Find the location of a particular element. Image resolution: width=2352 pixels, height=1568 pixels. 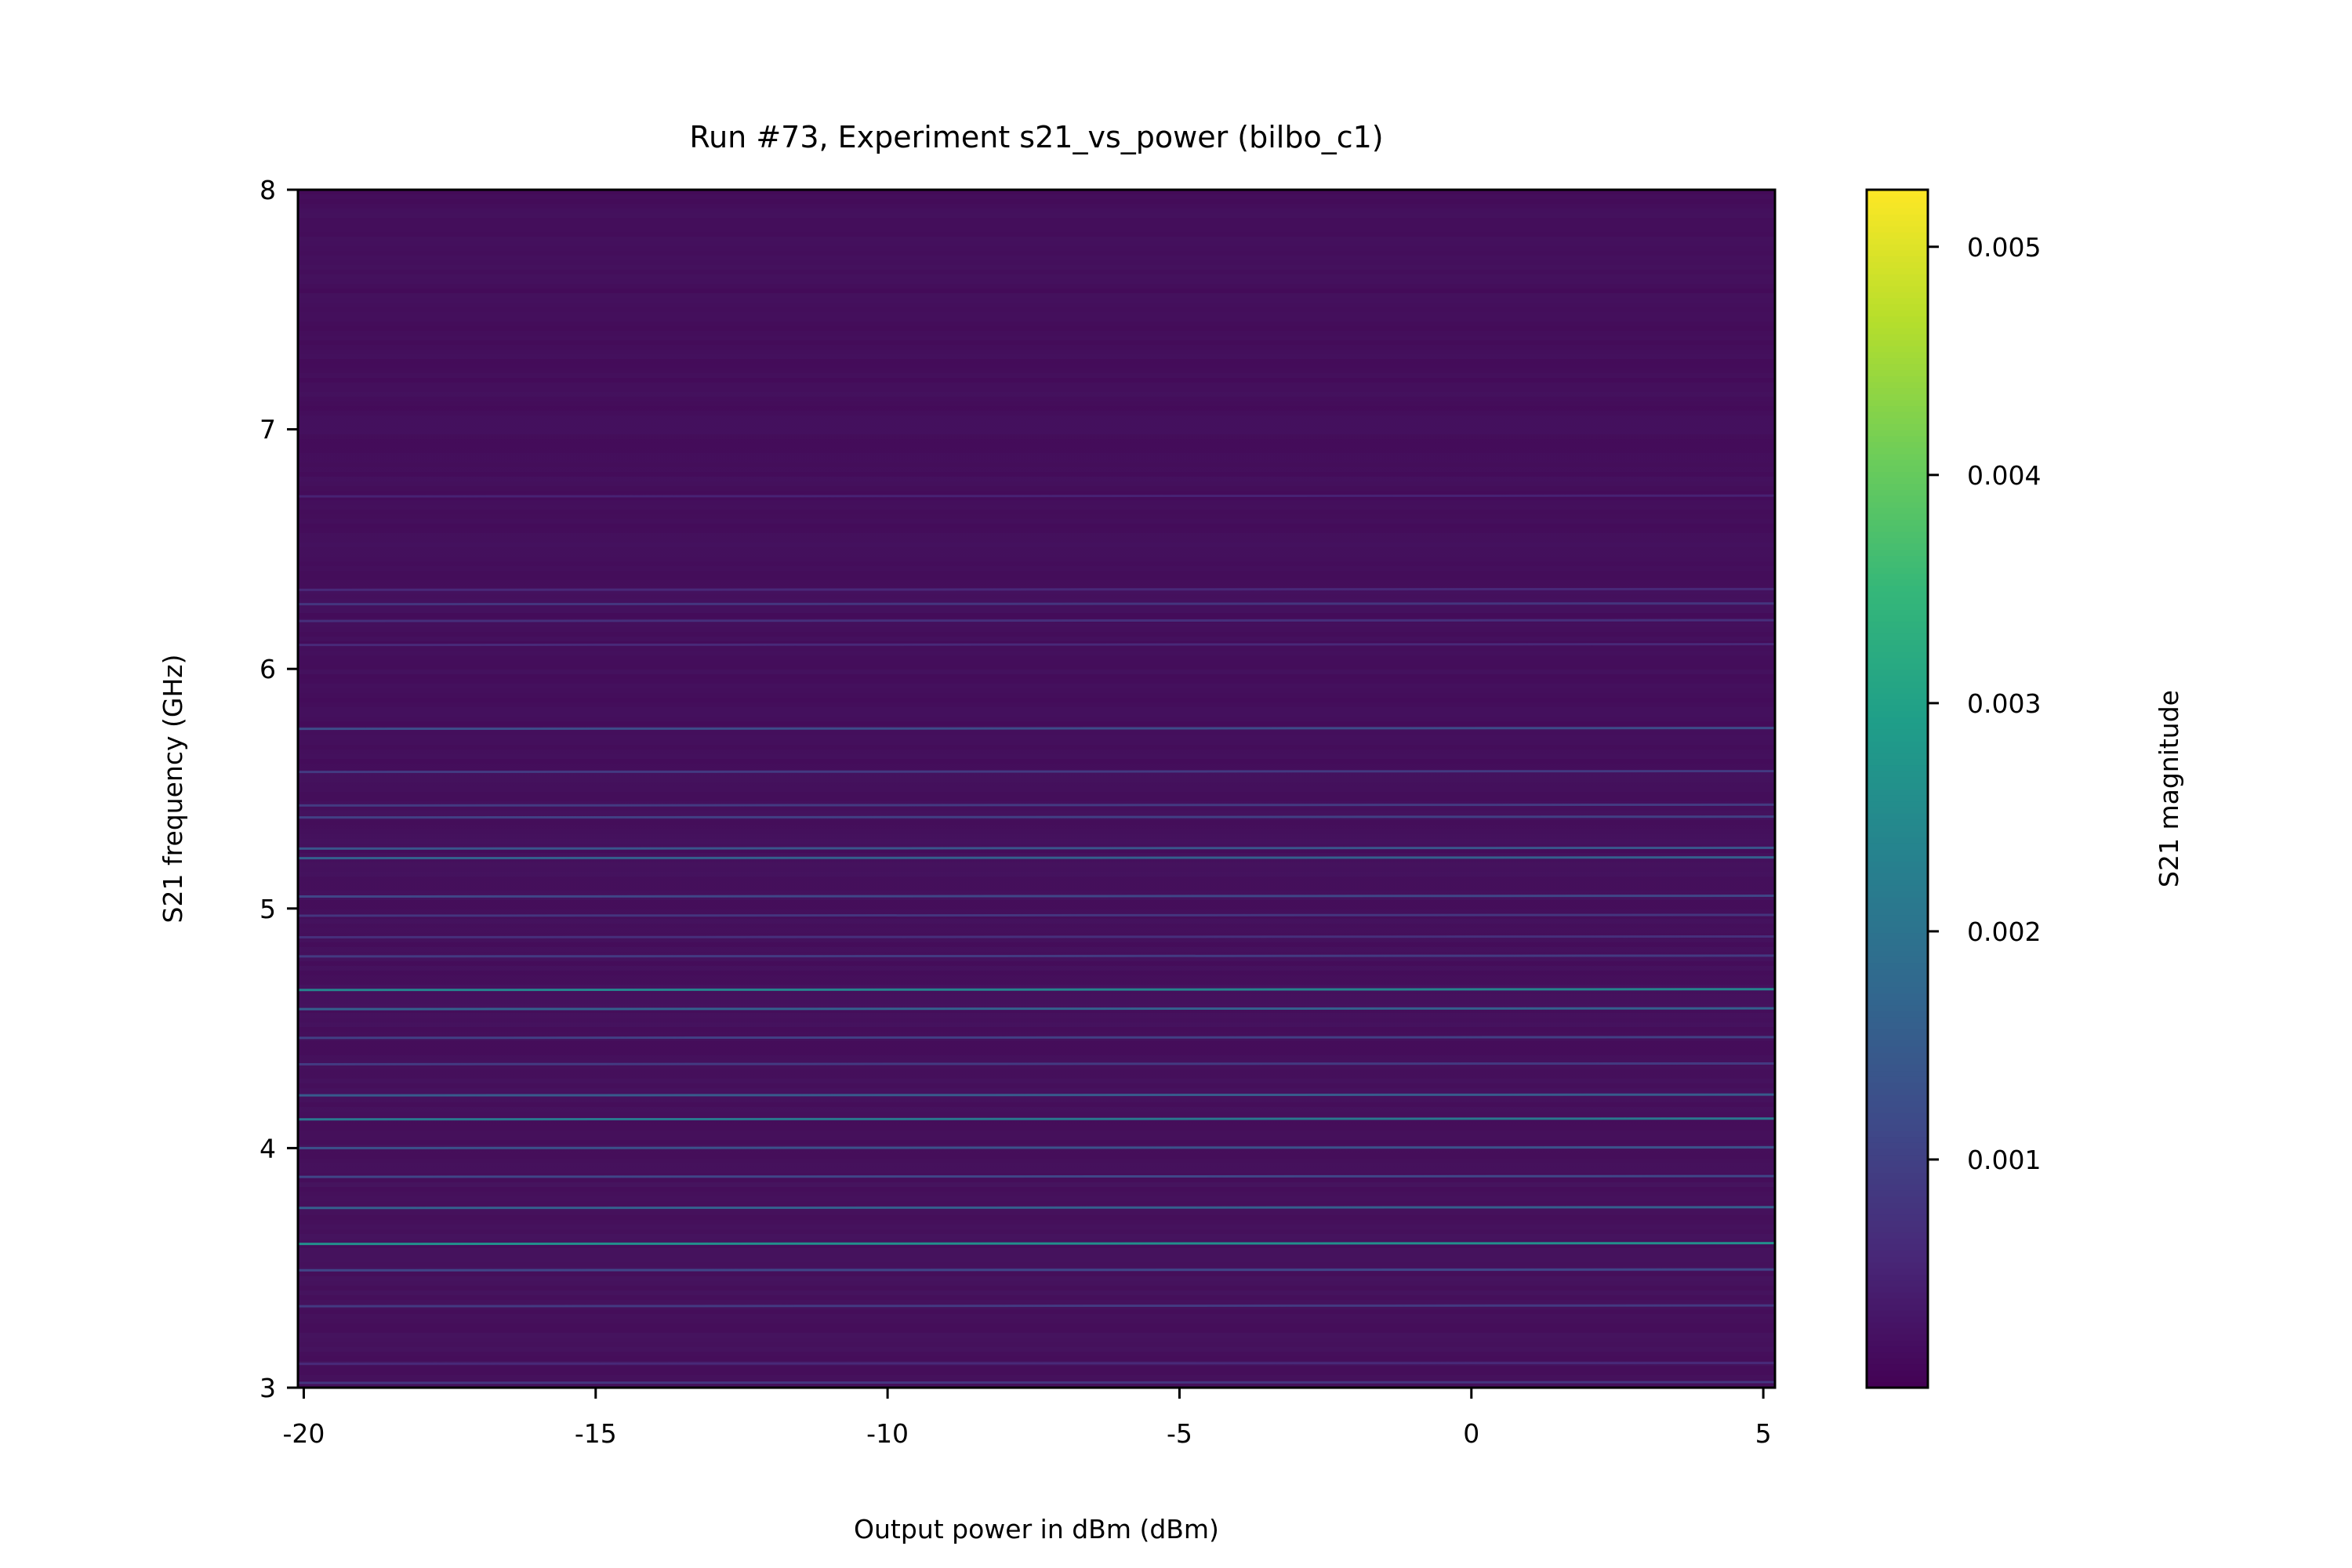

x-axis: -20 -15 -10 -5 0 5 is located at coordinates (1027, 1418).